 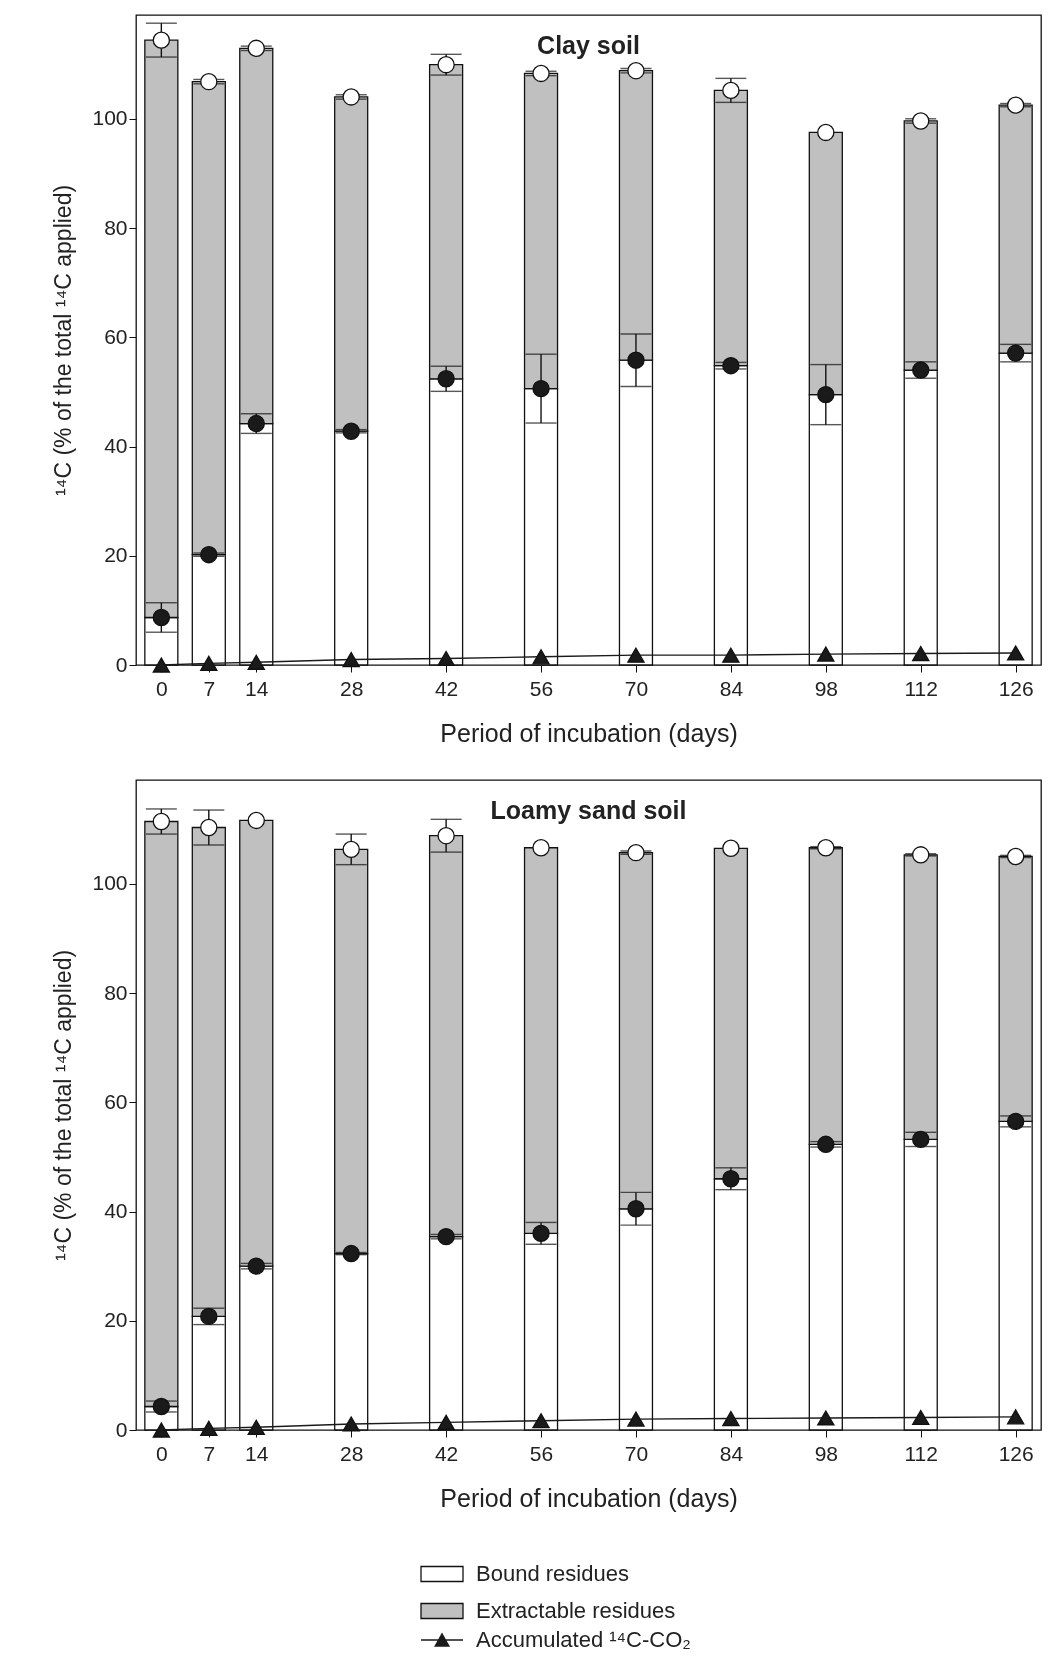 I want to click on legend-label: Accumulated ¹⁴C-CO₂, so click(x=583, y=1639).